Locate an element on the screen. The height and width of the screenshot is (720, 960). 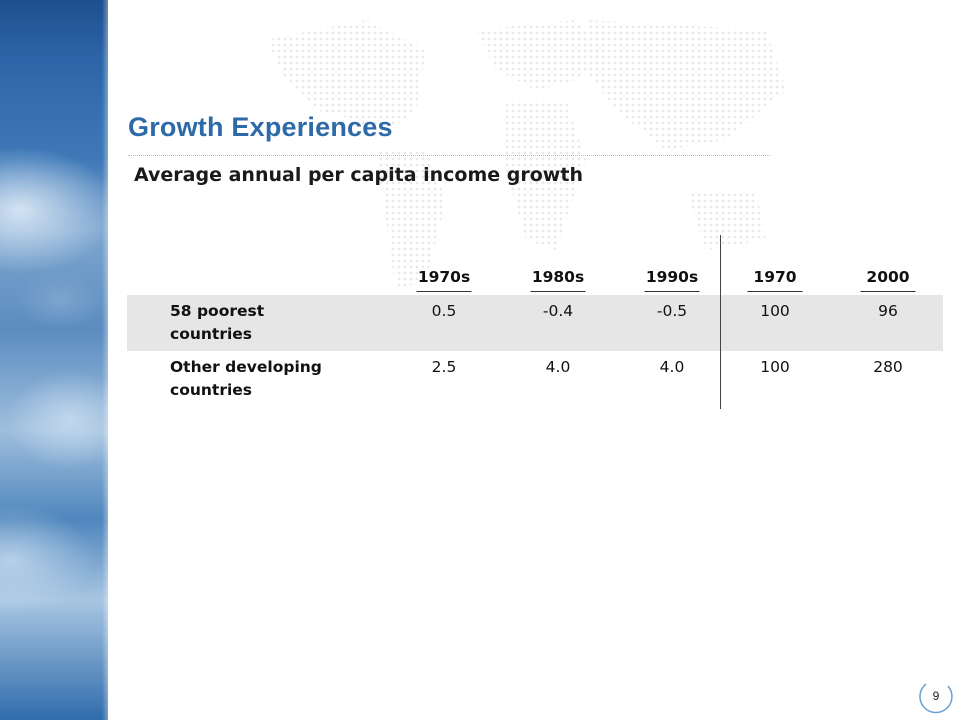
column-header-1990s: 1990s is located at coordinates (672, 277).